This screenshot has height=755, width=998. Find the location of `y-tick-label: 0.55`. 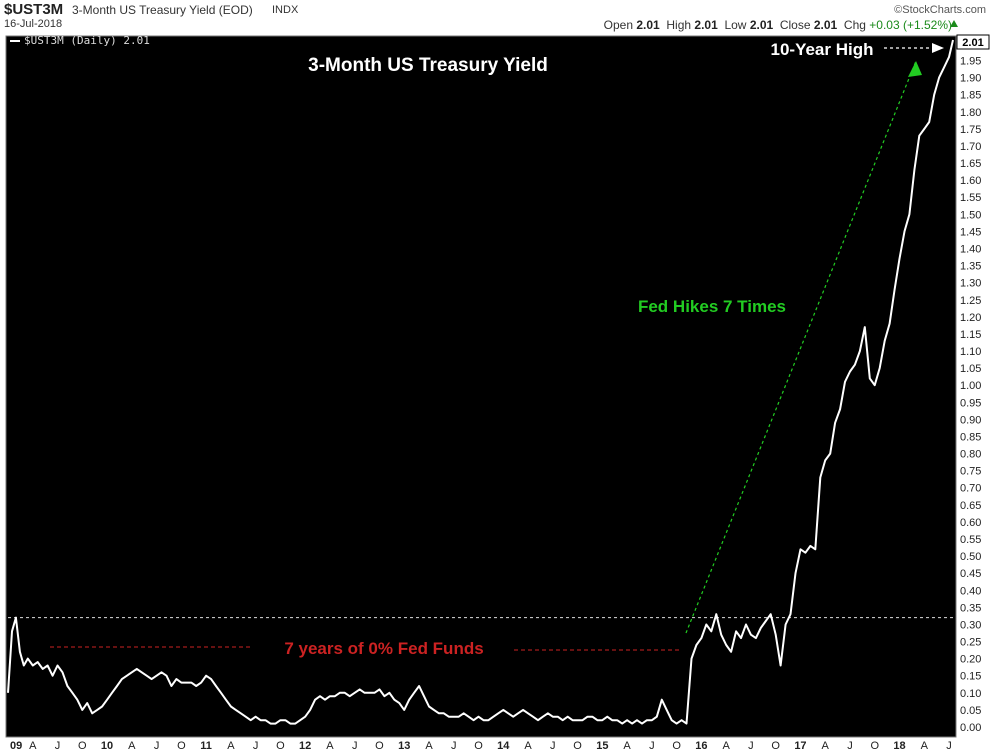

y-tick-label: 0.55 is located at coordinates (970, 540).